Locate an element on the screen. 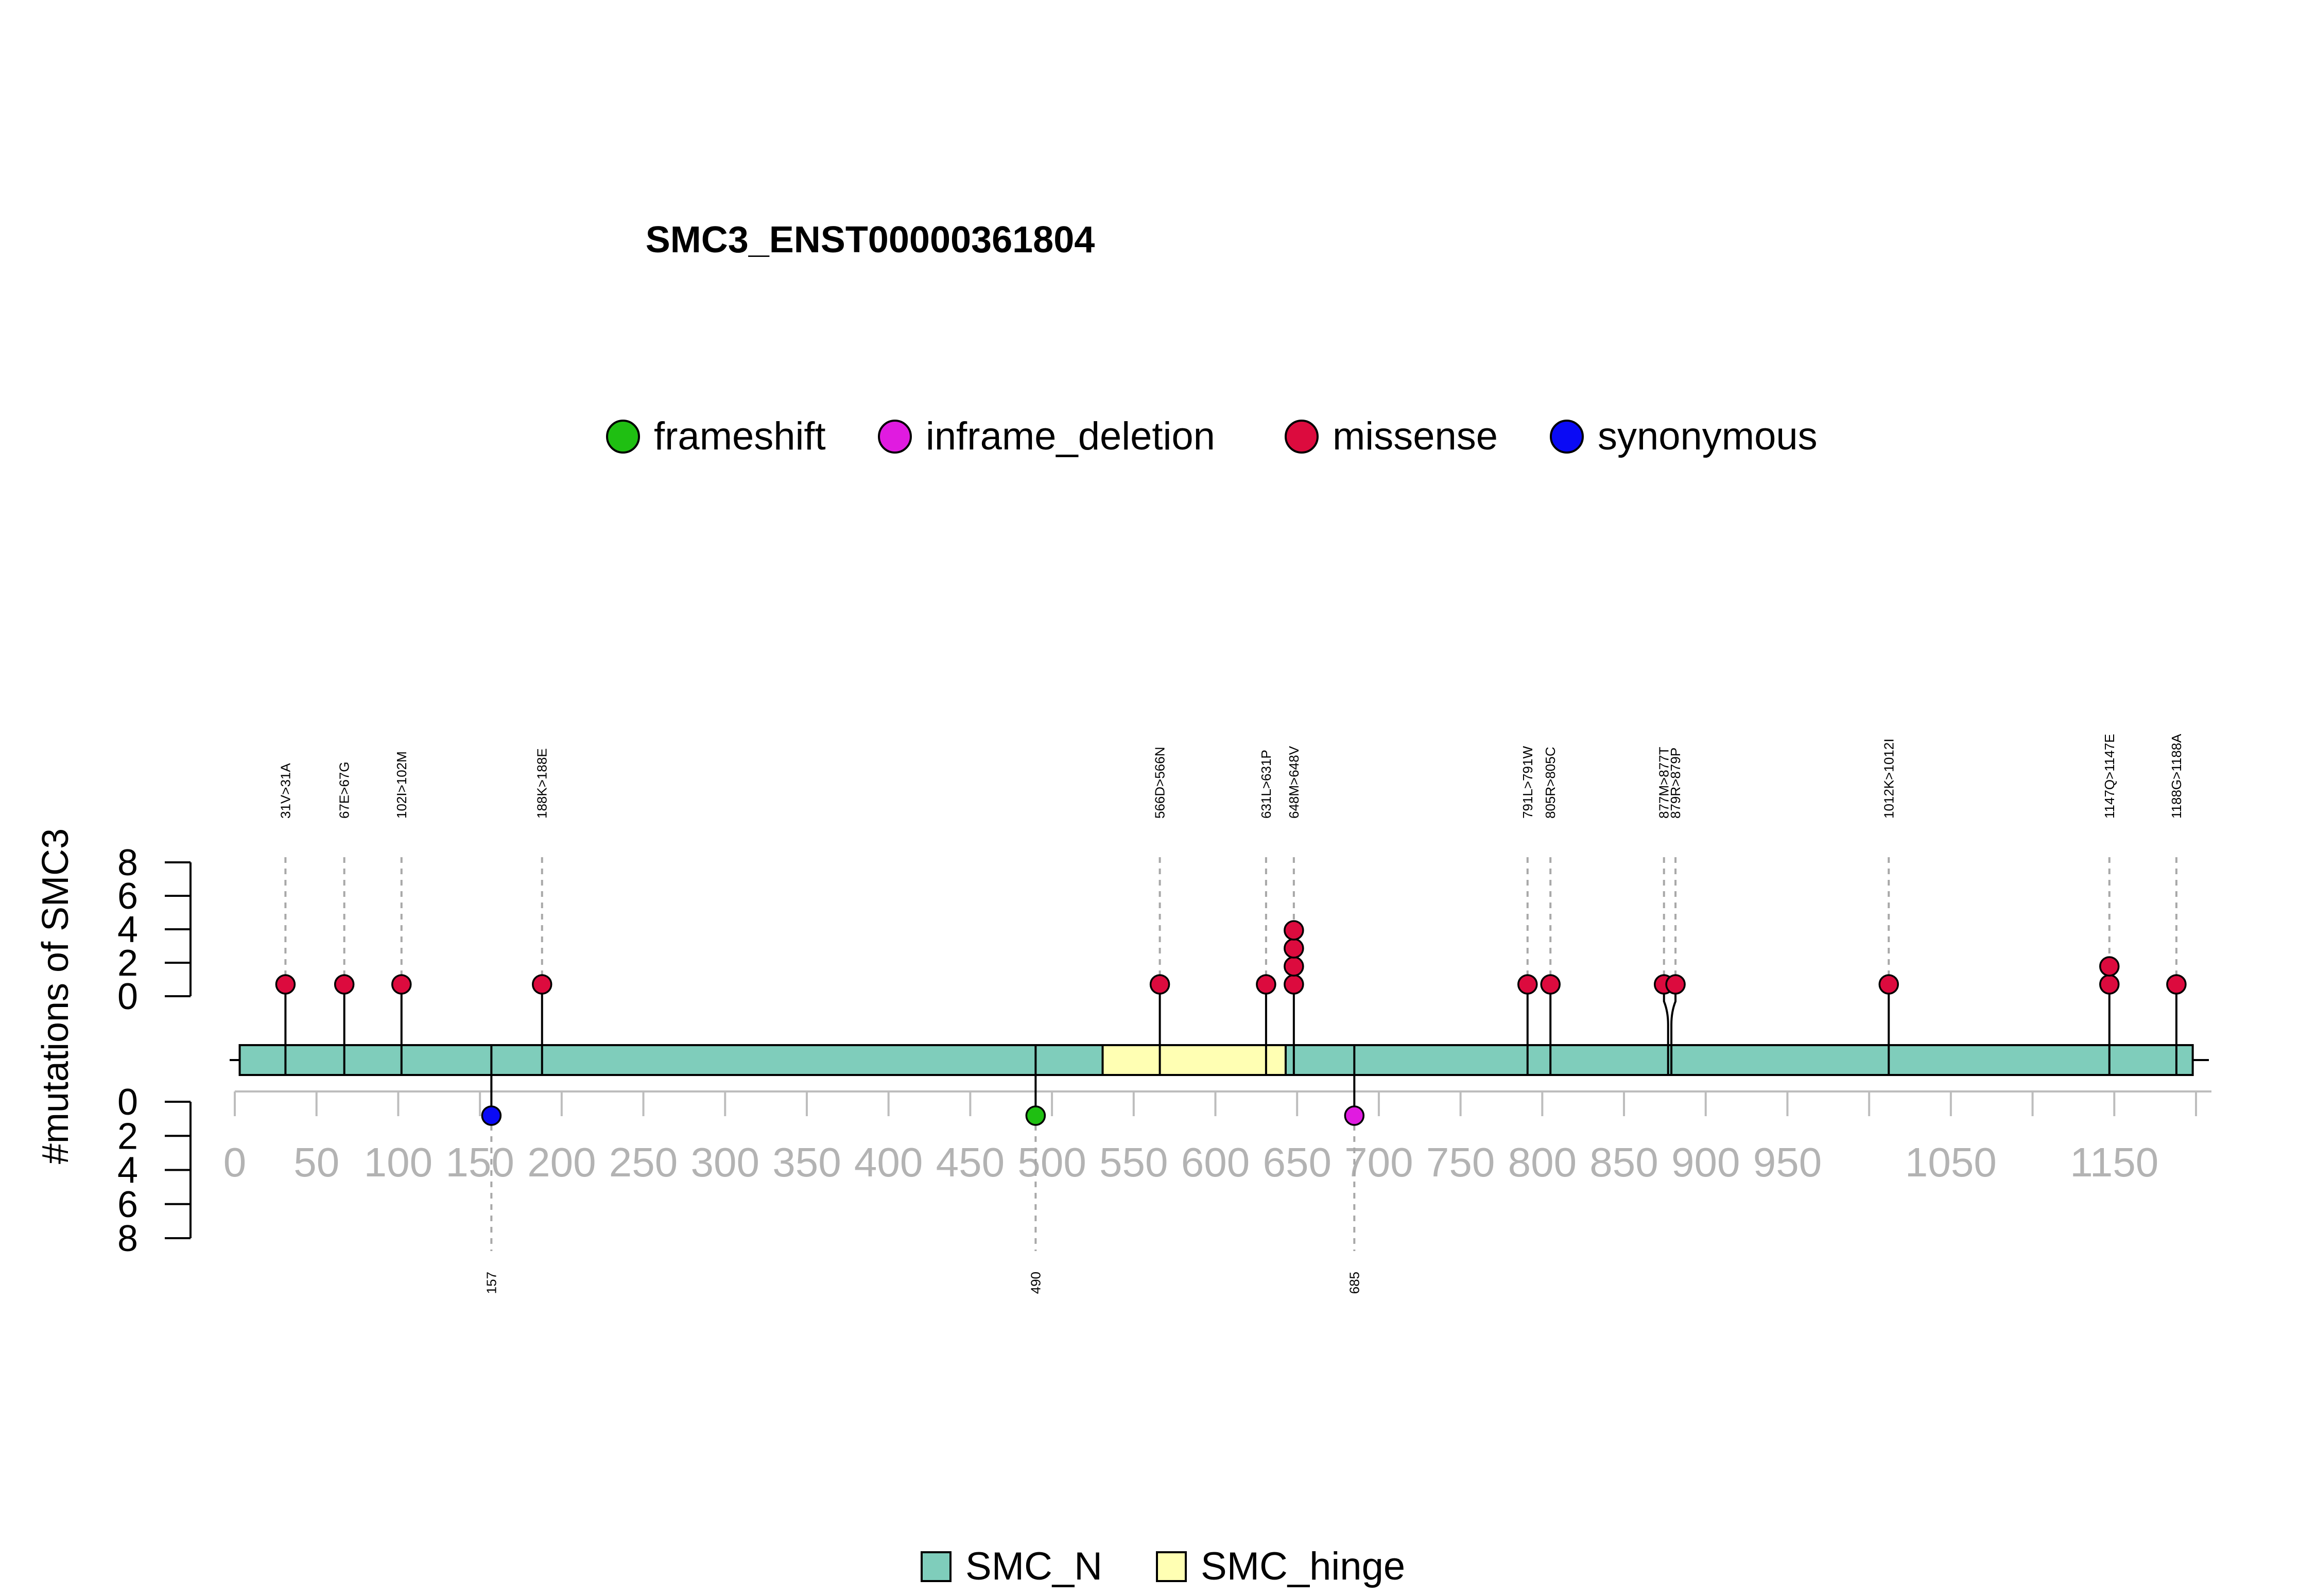 The width and height of the screenshot is (2317, 1596). y-tick-label-top: 8 is located at coordinates (127, 863).